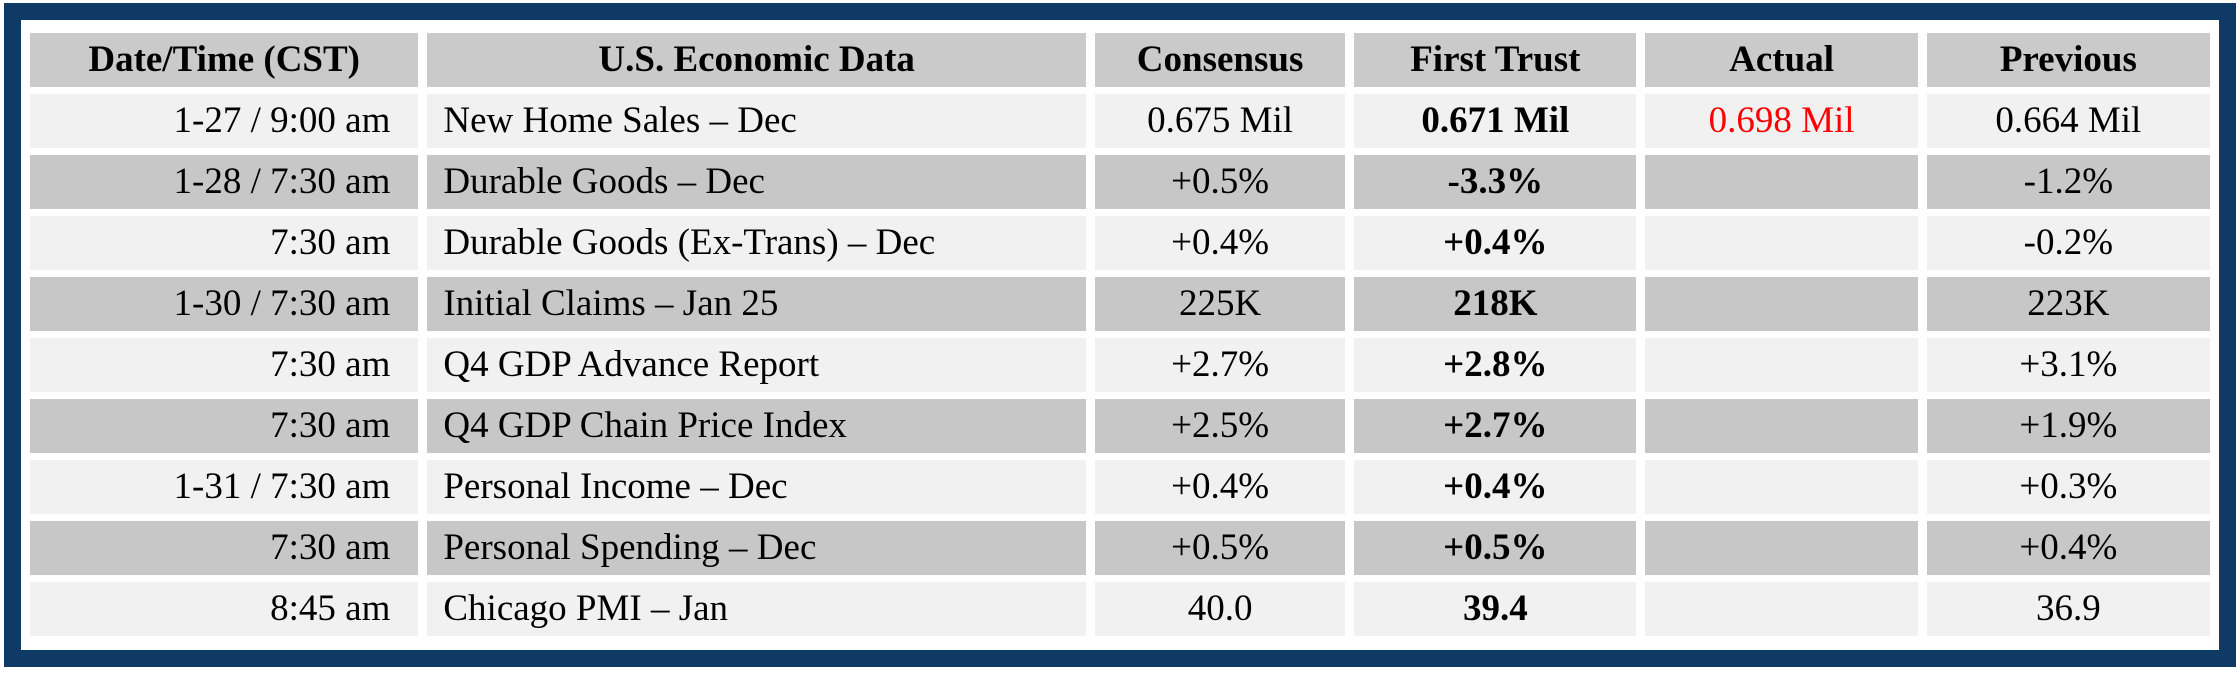 This screenshot has width=2240, height=673. Describe the element at coordinates (224, 609) in the screenshot. I see `cell-datetime: 8:45 am` at that location.